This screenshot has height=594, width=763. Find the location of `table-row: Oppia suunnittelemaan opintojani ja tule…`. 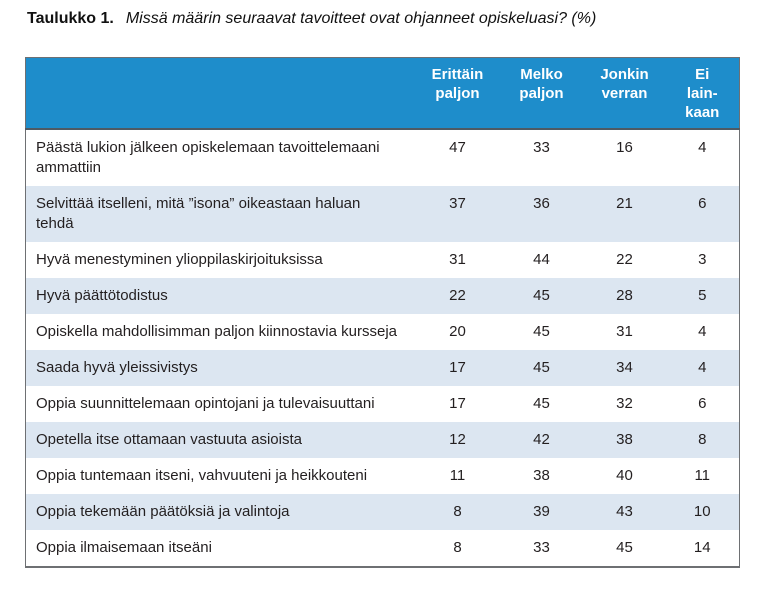

table-row: Oppia suunnittelemaan opintojani ja tule… is located at coordinates (382, 404).